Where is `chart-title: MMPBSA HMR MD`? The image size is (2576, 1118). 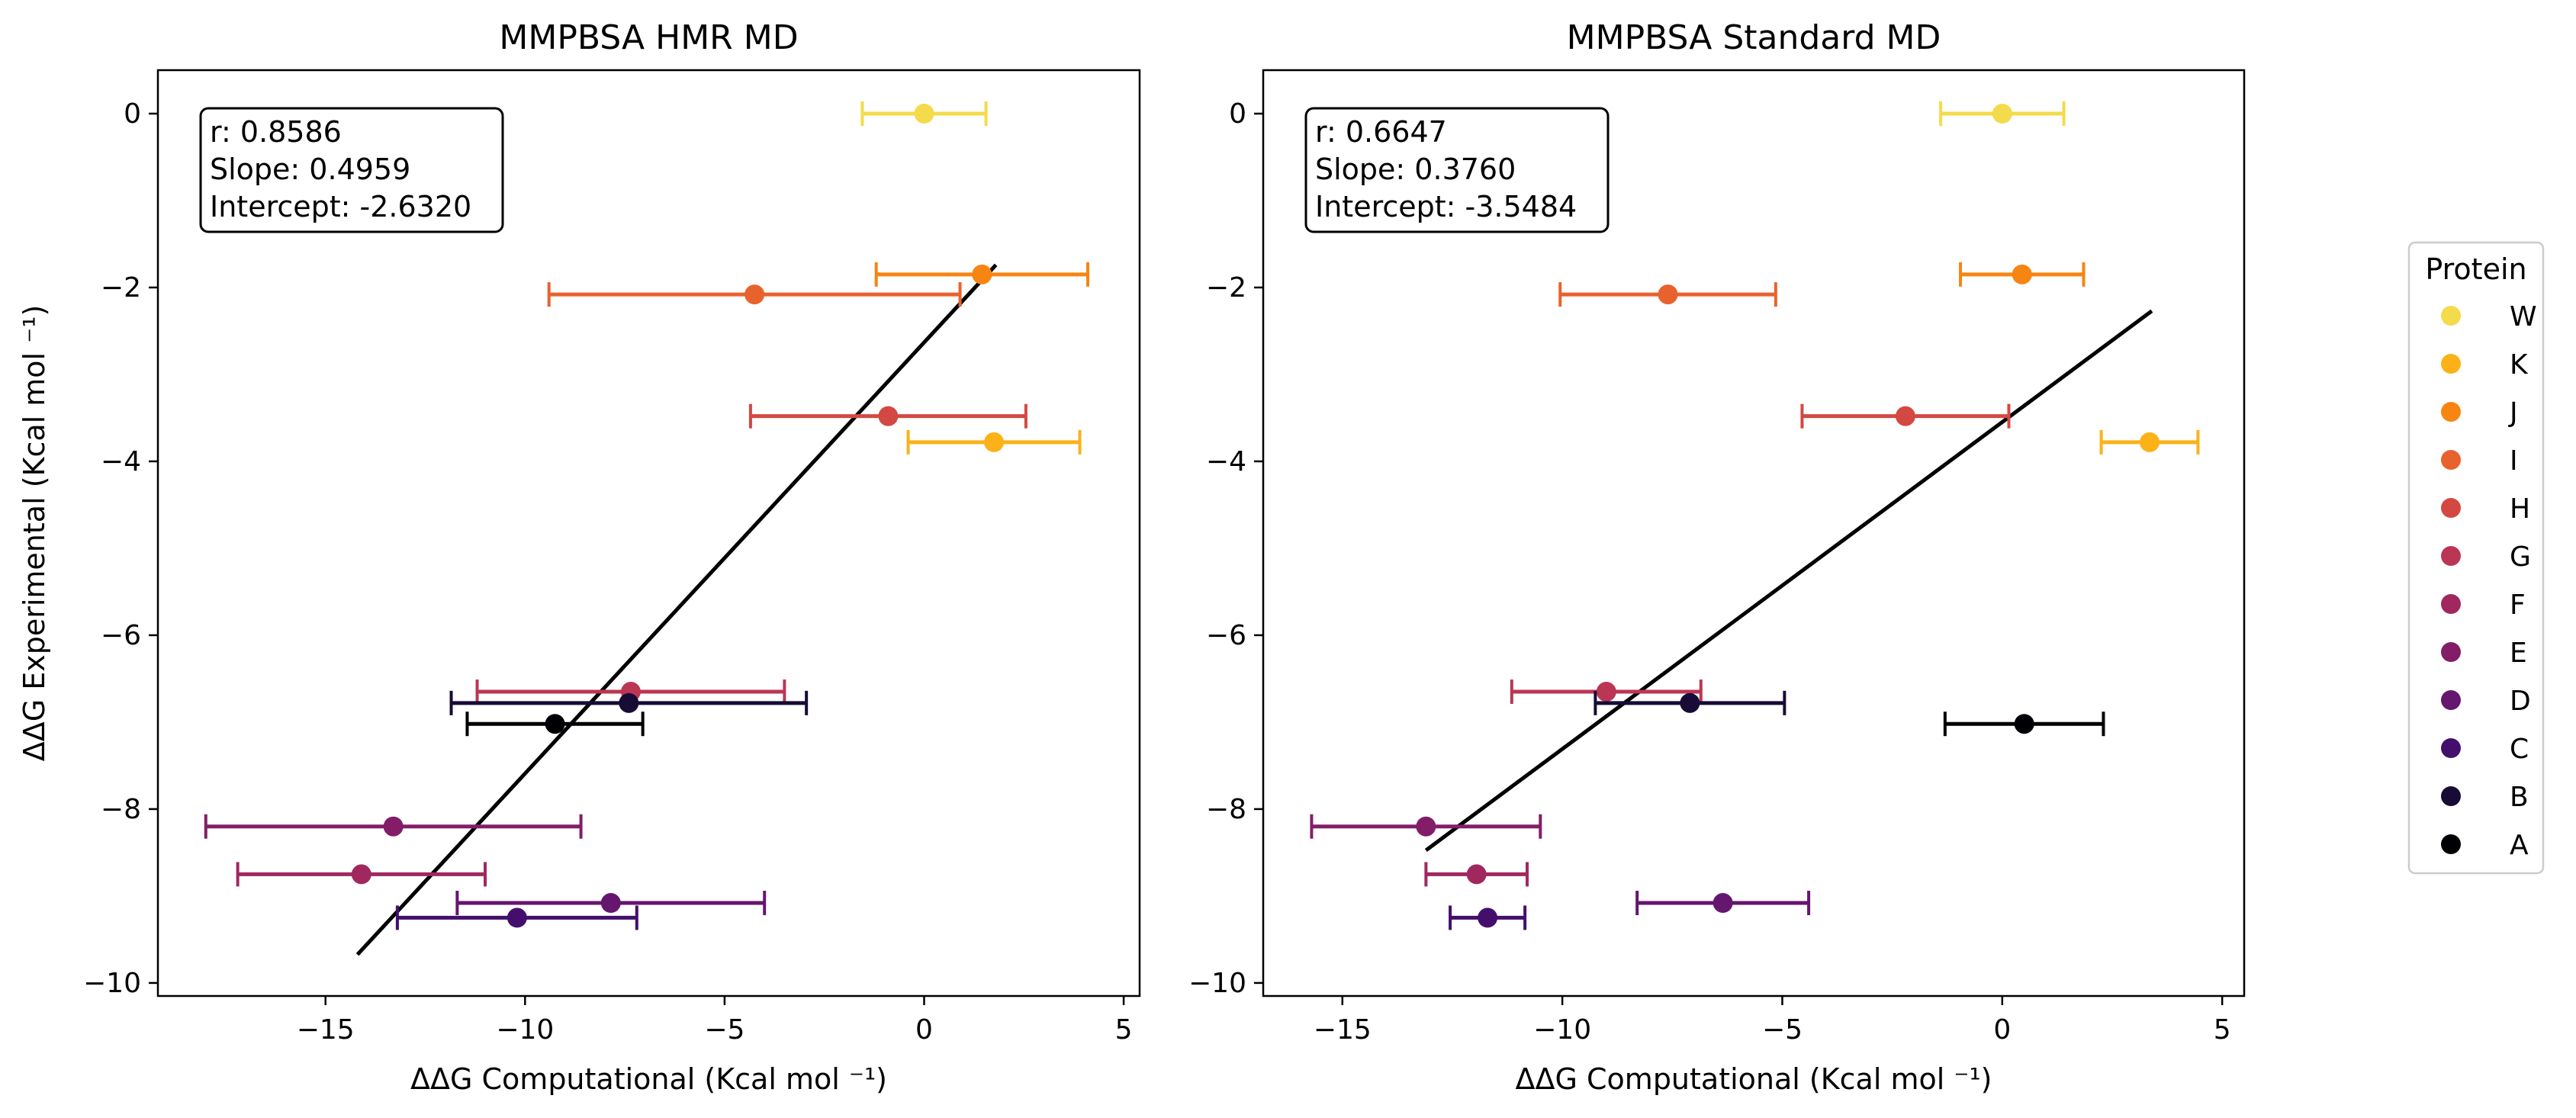 chart-title: MMPBSA HMR MD is located at coordinates (648, 37).